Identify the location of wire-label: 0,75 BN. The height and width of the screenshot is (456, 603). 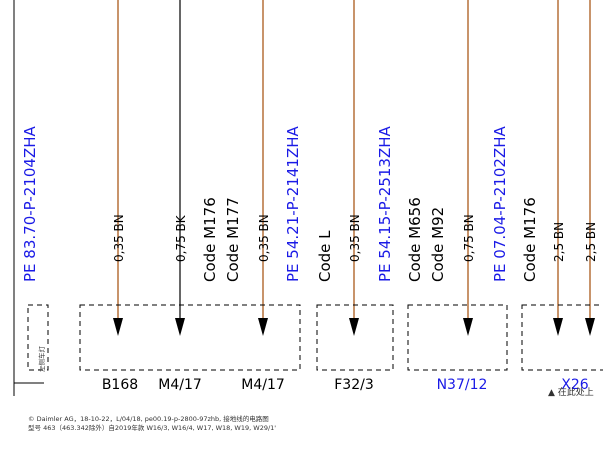
(469, 238).